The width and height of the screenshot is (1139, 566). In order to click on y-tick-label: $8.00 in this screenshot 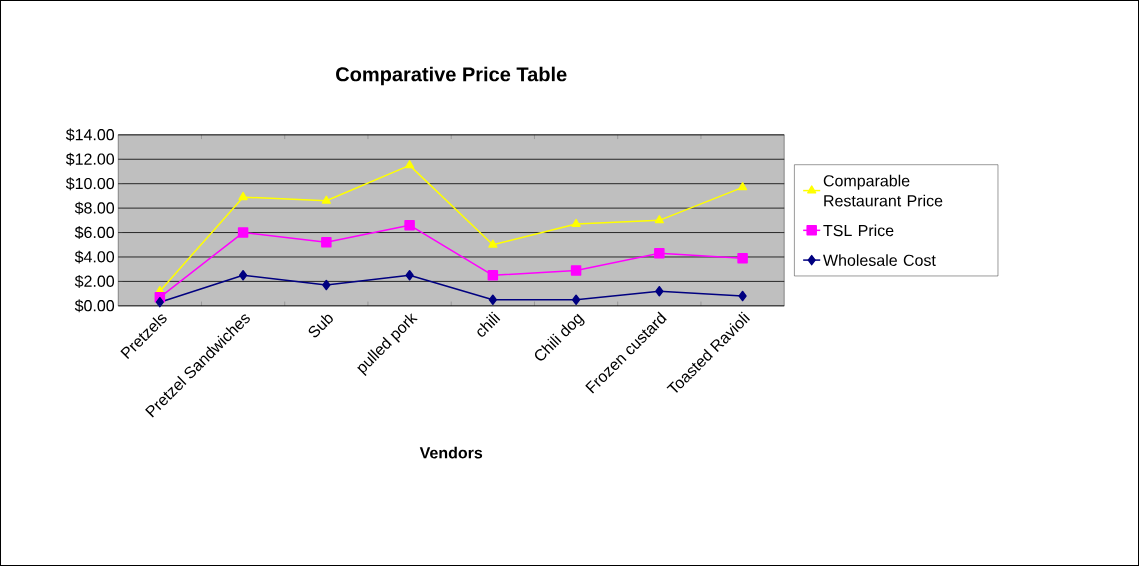, I will do `click(94, 208)`.